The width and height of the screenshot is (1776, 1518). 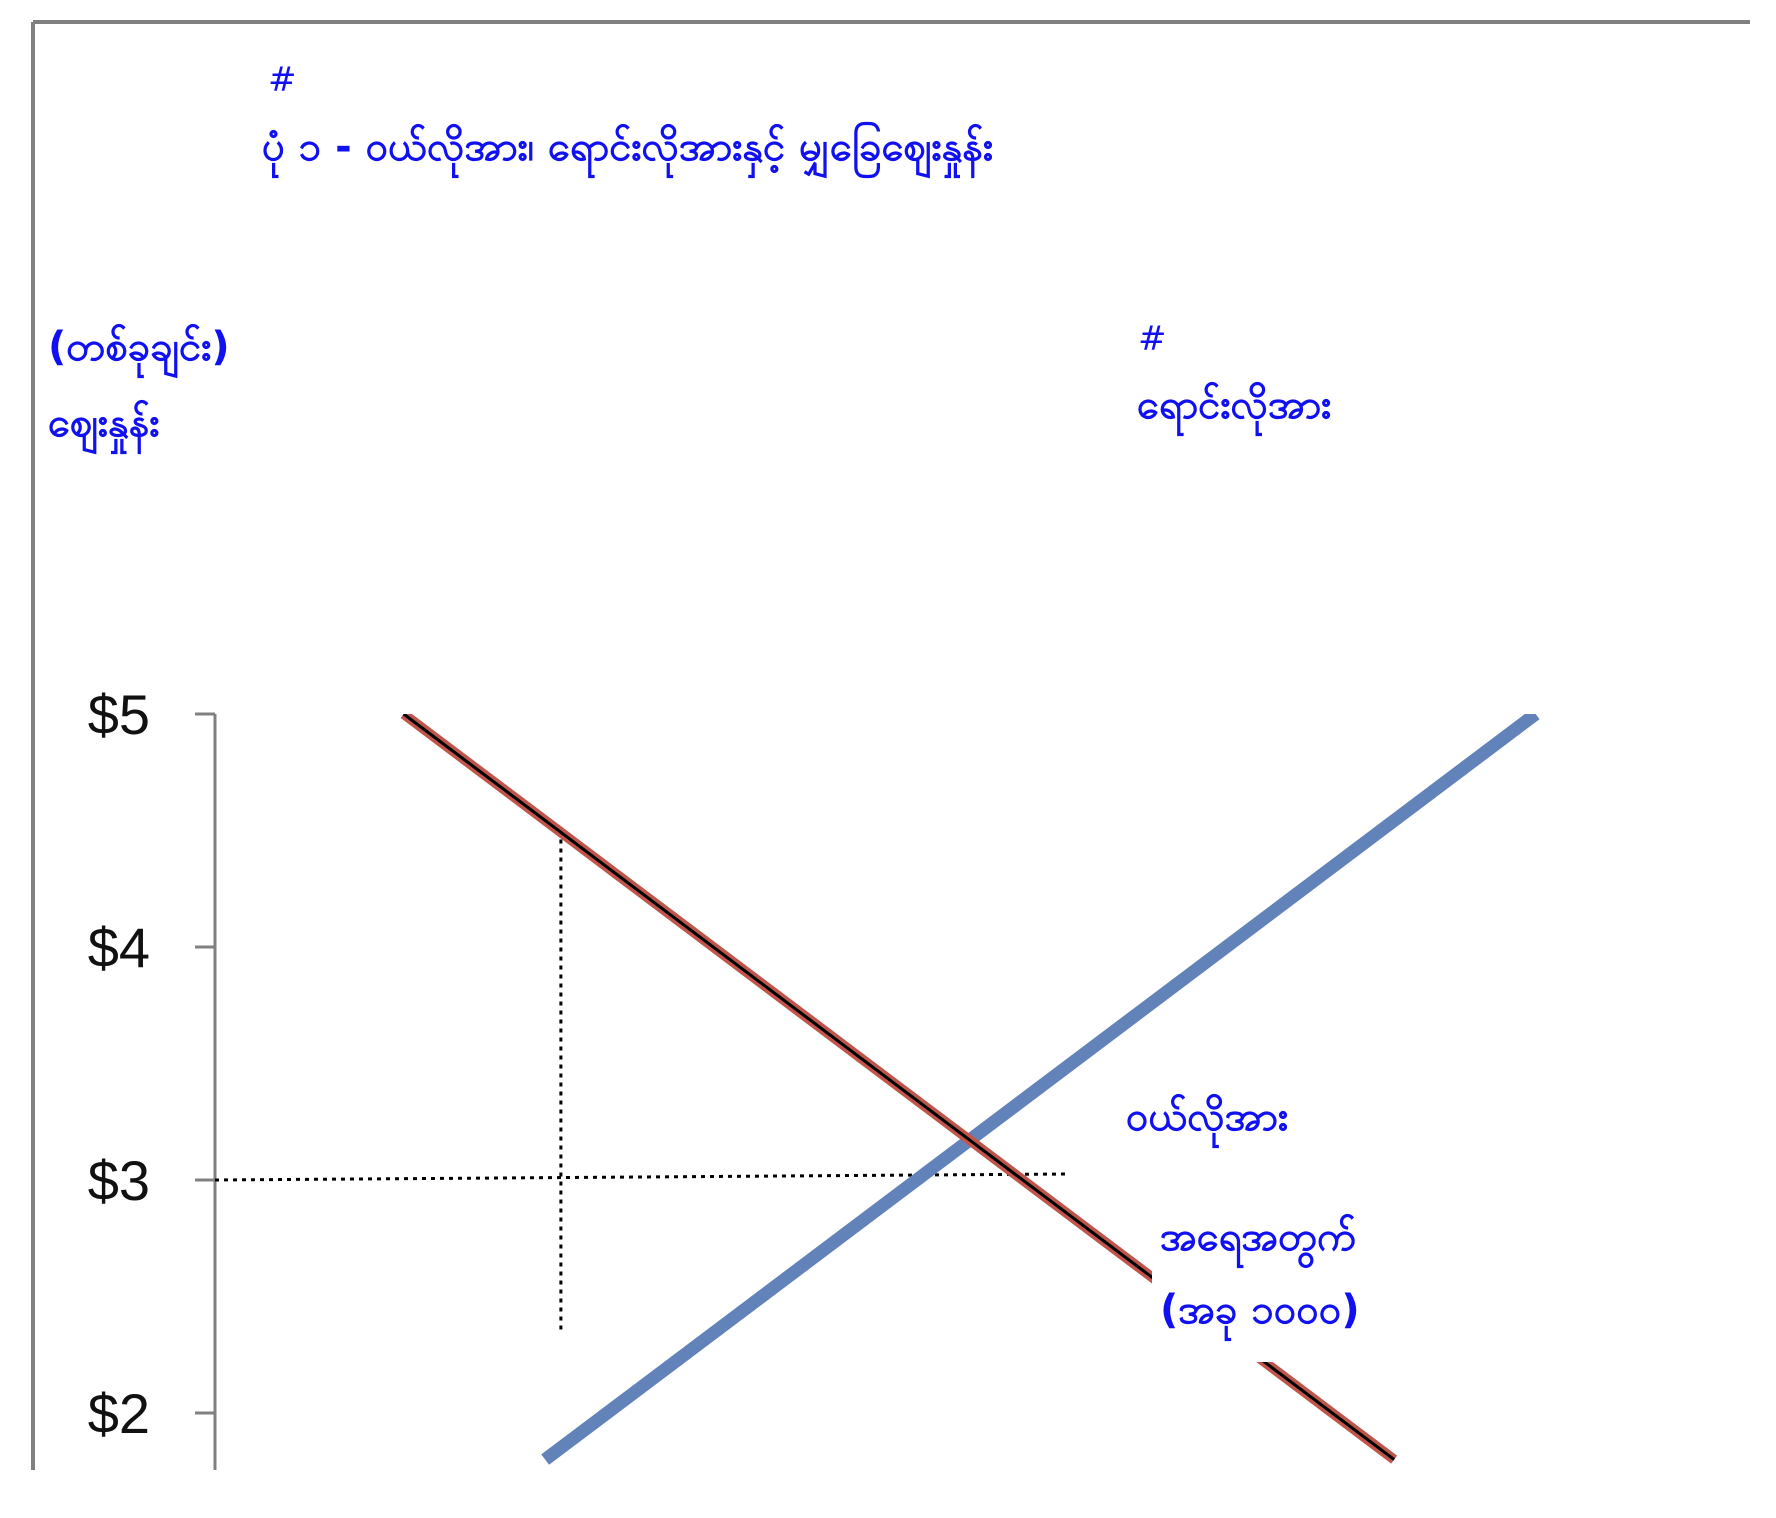 I want to click on y-tick-label: $4, so click(x=119, y=947).